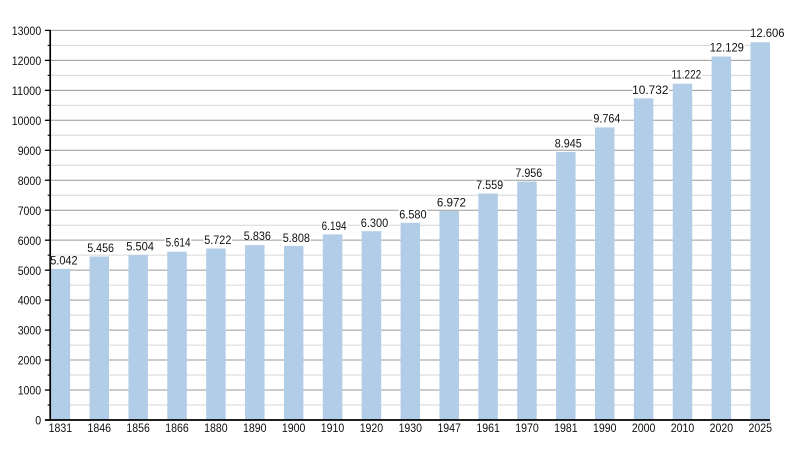 This screenshot has height=450, width=800. I want to click on svg-text: 2010, so click(683, 428).